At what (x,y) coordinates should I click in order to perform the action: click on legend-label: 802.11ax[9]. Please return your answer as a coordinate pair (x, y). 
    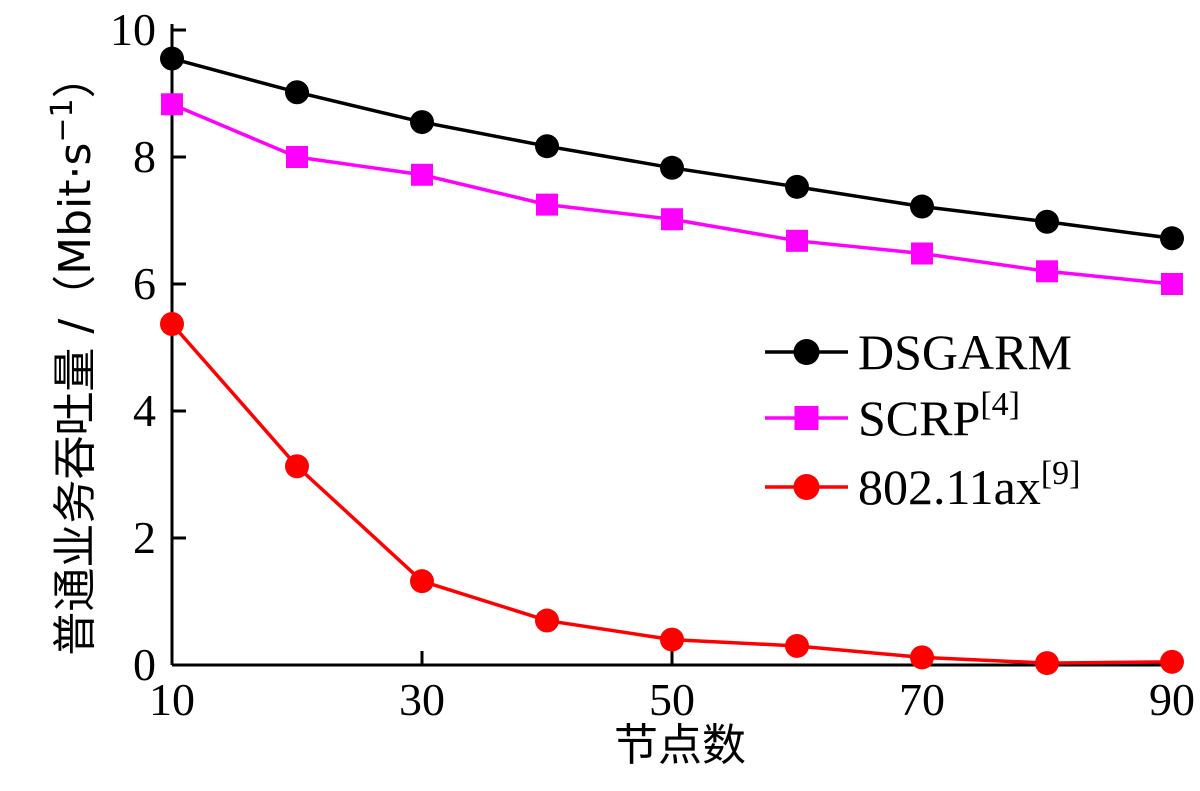
    Looking at the image, I should click on (969, 485).